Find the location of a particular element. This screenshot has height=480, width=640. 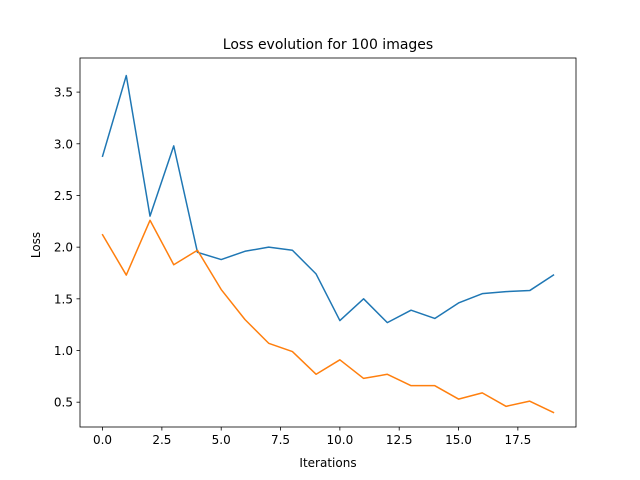

y-tick-label: 1.0 is located at coordinates (63, 351).